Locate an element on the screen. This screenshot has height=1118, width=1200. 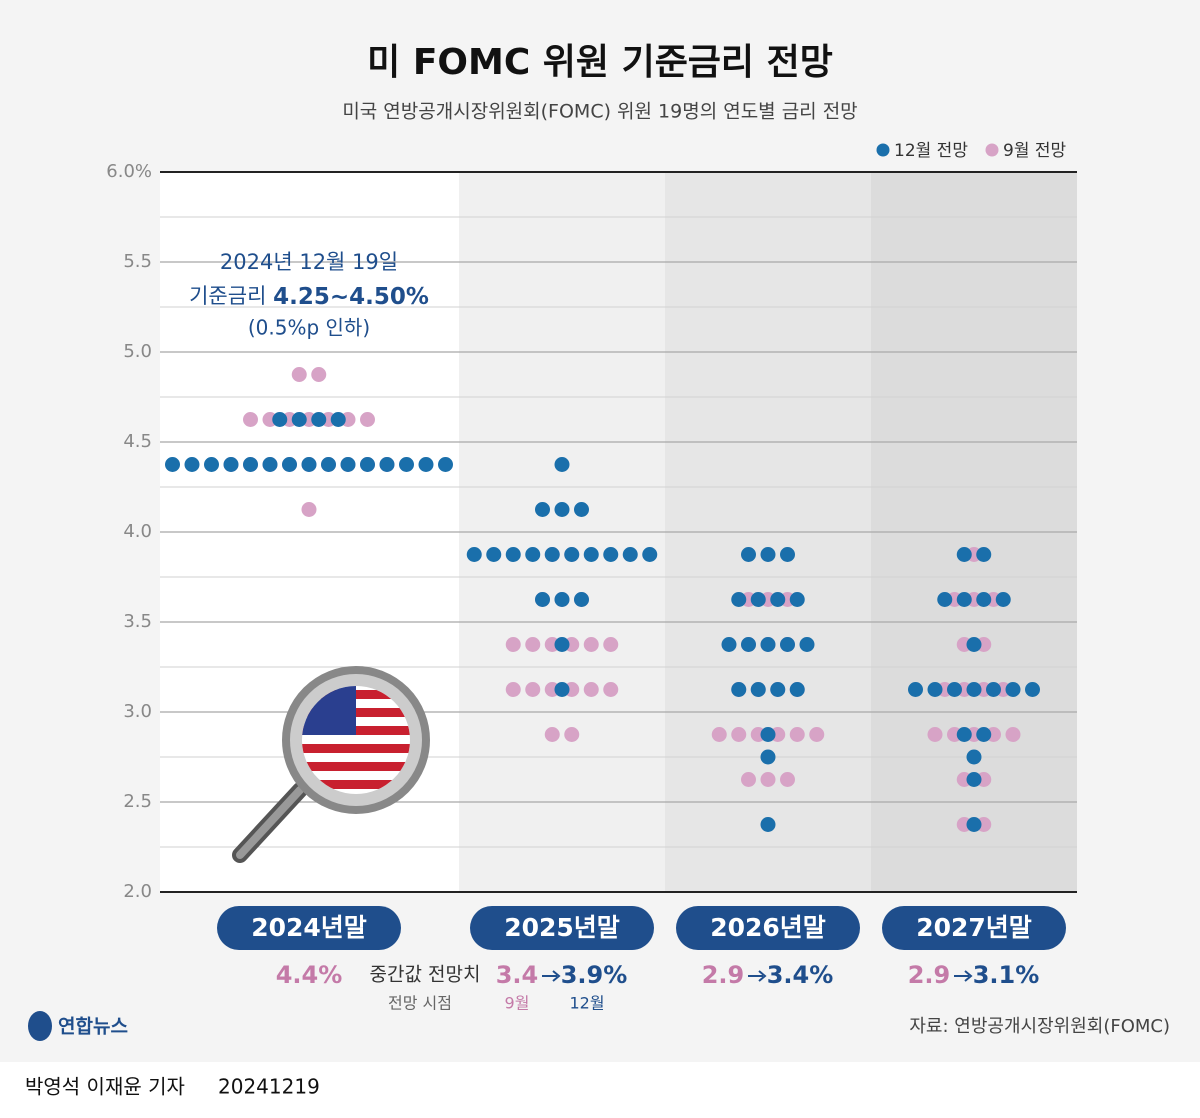
subtitle: 미국 연방공개시장위원회(FOMC) 위원 19명의 연도별 금리 전망 is located at coordinates (599, 112).